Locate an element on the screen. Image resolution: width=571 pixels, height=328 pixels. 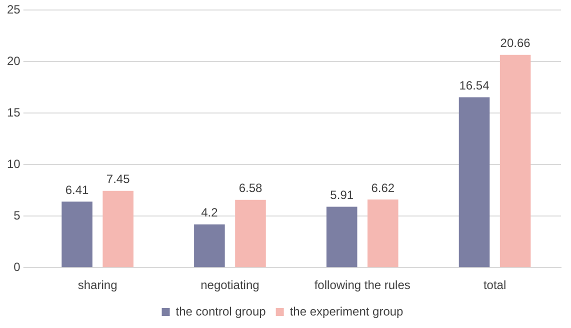
x-tick-label: total is located at coordinates (494, 285).